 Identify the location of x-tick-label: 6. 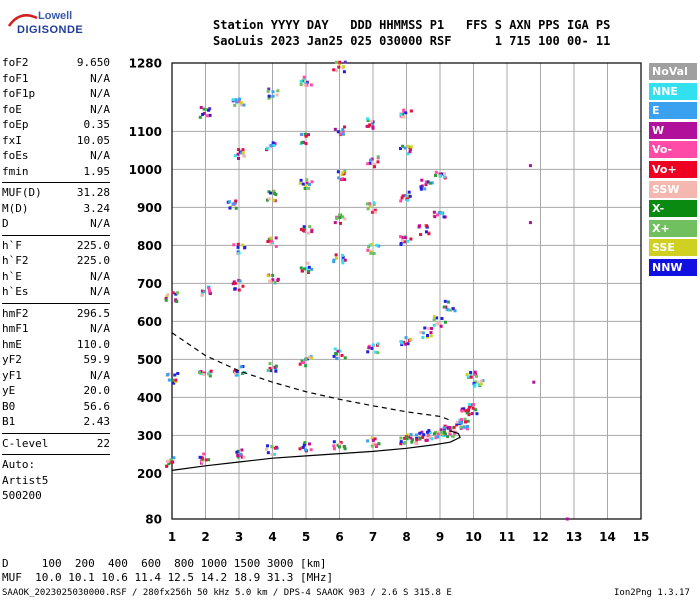
(339, 537).